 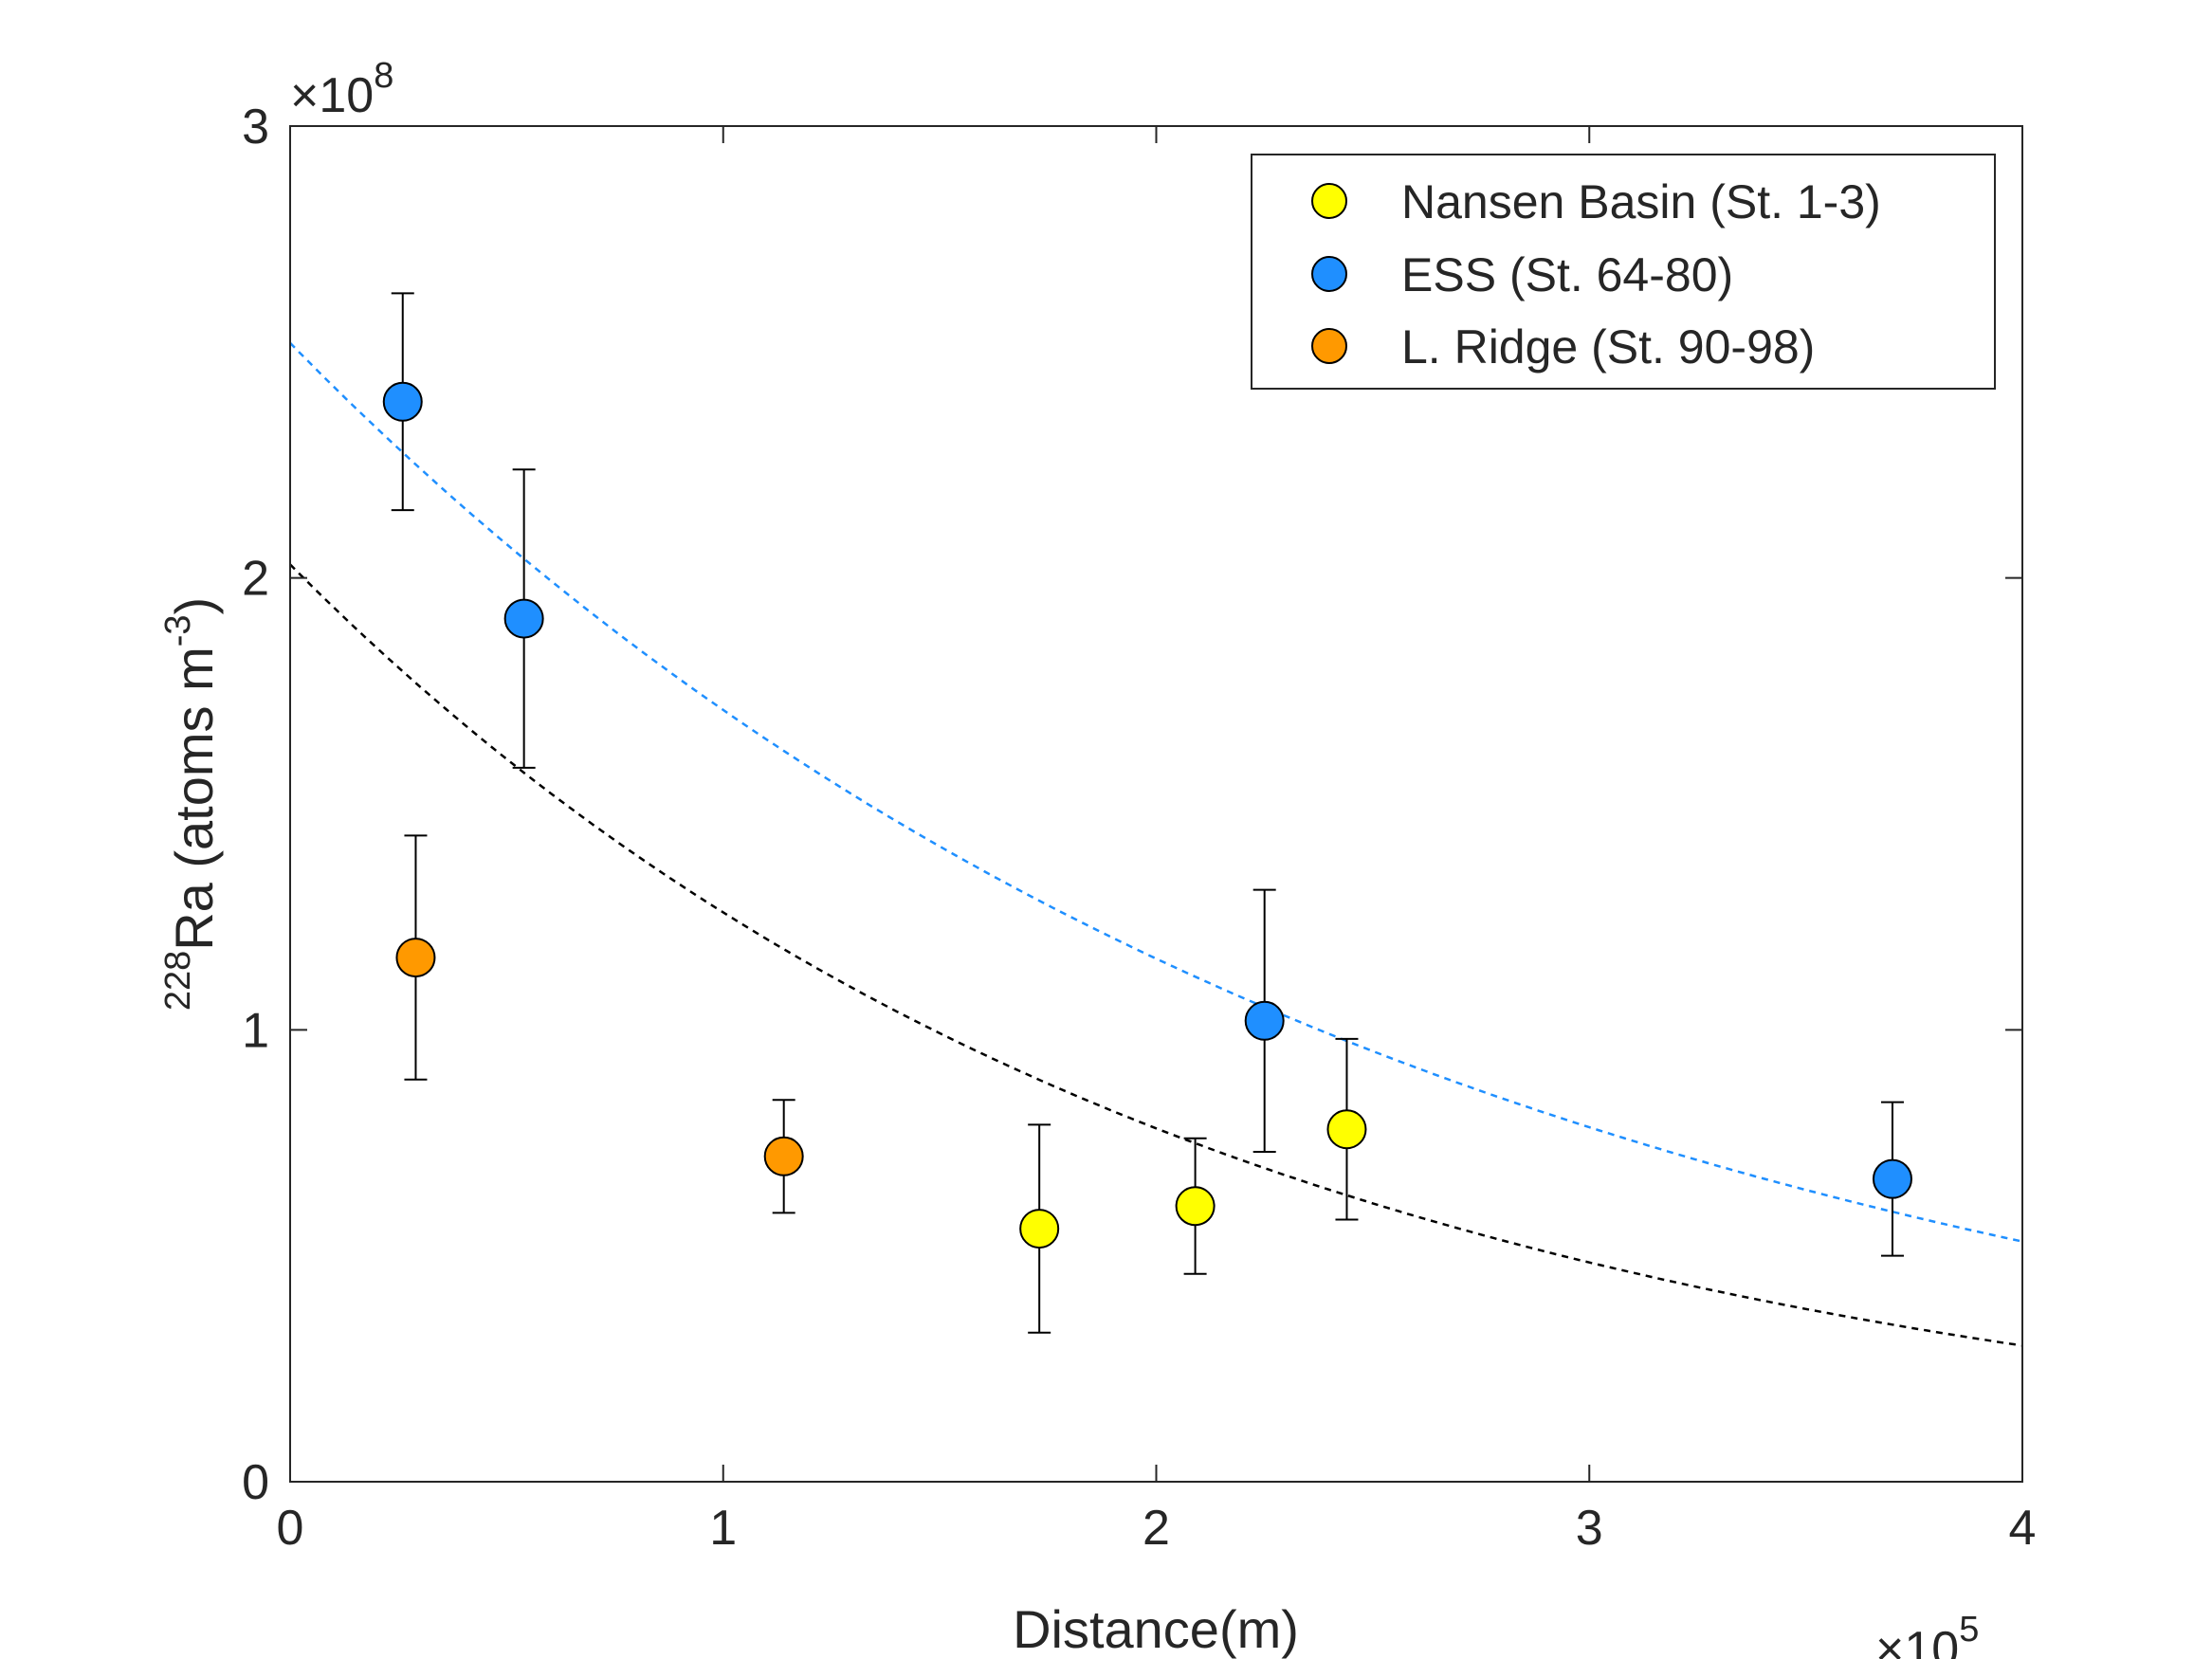 I want to click on legend-label-ess: ESS (St. 64-80), so click(x=1567, y=274).